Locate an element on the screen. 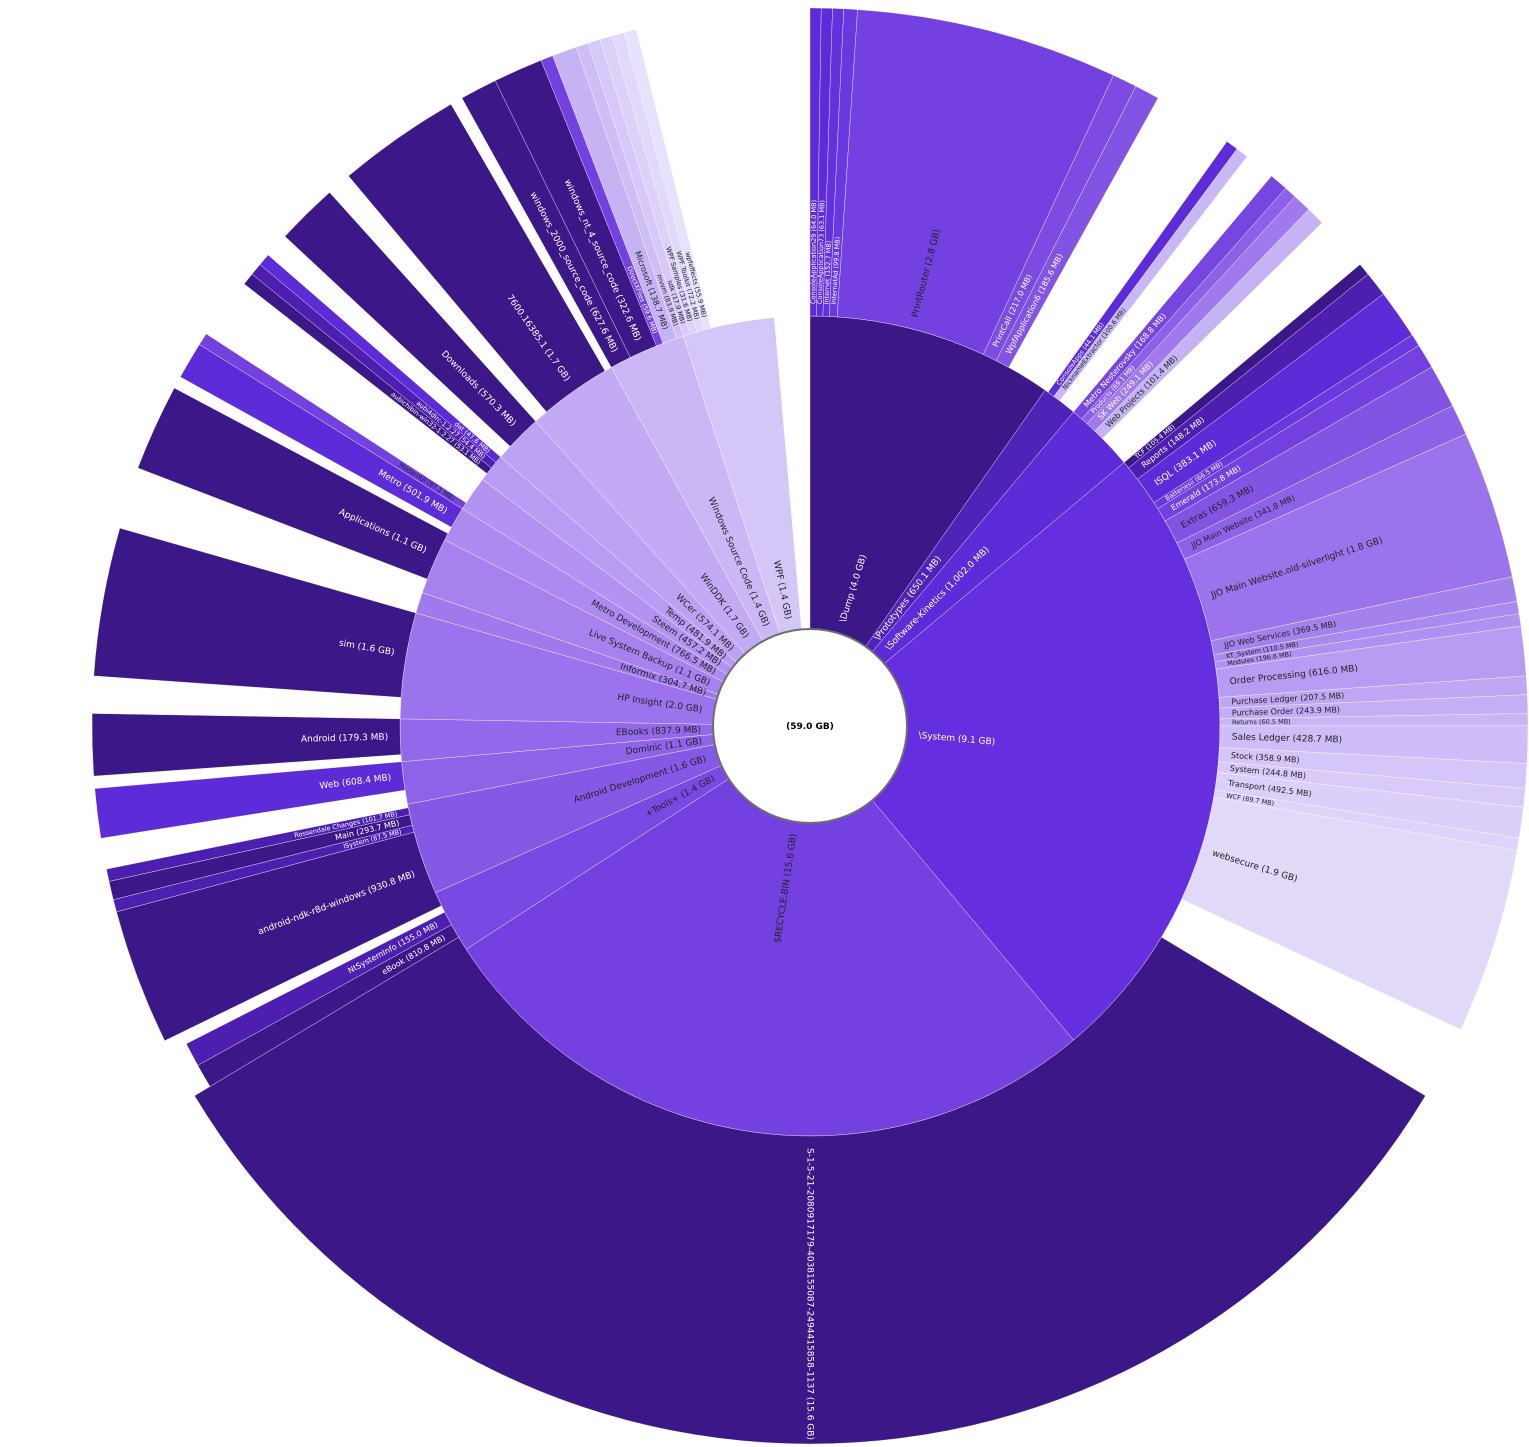 The height and width of the screenshot is (1447, 1529). segment-modernui-97-1-mb is located at coordinates (333, 421).